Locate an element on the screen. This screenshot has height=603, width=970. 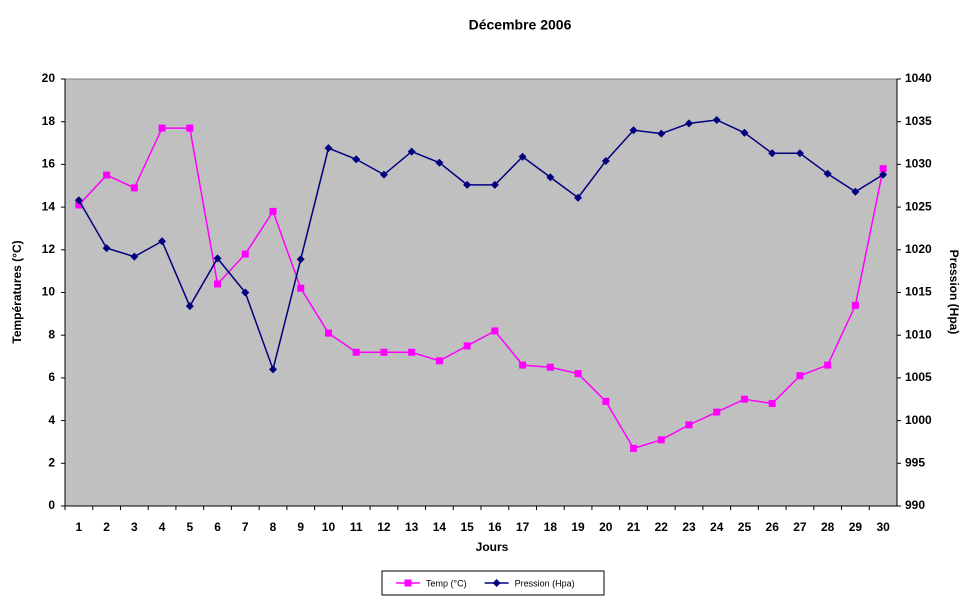
y-tick-label: 12 is located at coordinates (49, 249).